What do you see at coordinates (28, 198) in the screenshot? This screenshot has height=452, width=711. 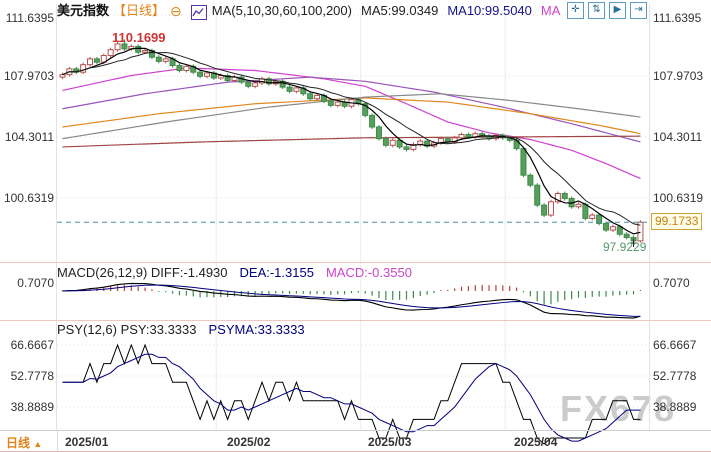 I see `y-label-left-4: 100.6319` at bounding box center [28, 198].